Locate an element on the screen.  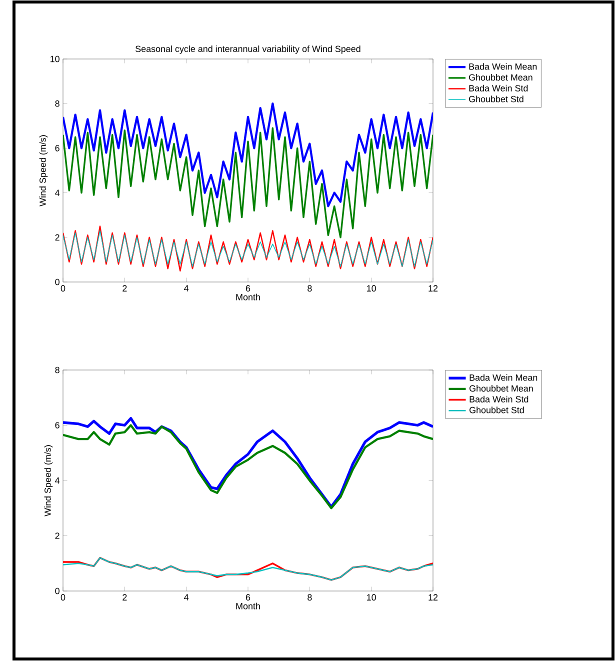
y-tick-label: 10 is located at coordinates (55, 59).